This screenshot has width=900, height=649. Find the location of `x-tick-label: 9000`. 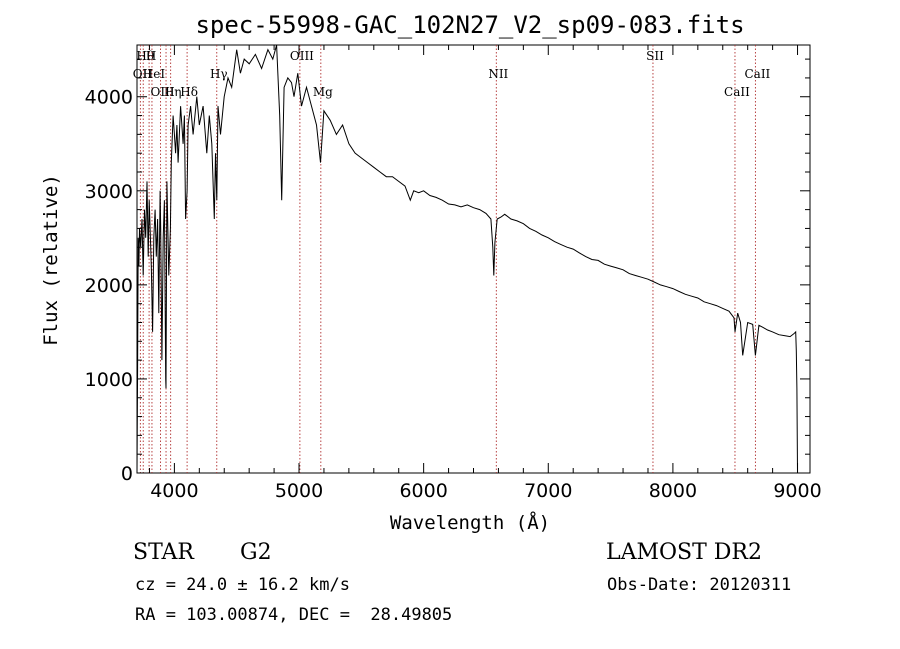

x-tick-label: 9000 is located at coordinates (797, 491).